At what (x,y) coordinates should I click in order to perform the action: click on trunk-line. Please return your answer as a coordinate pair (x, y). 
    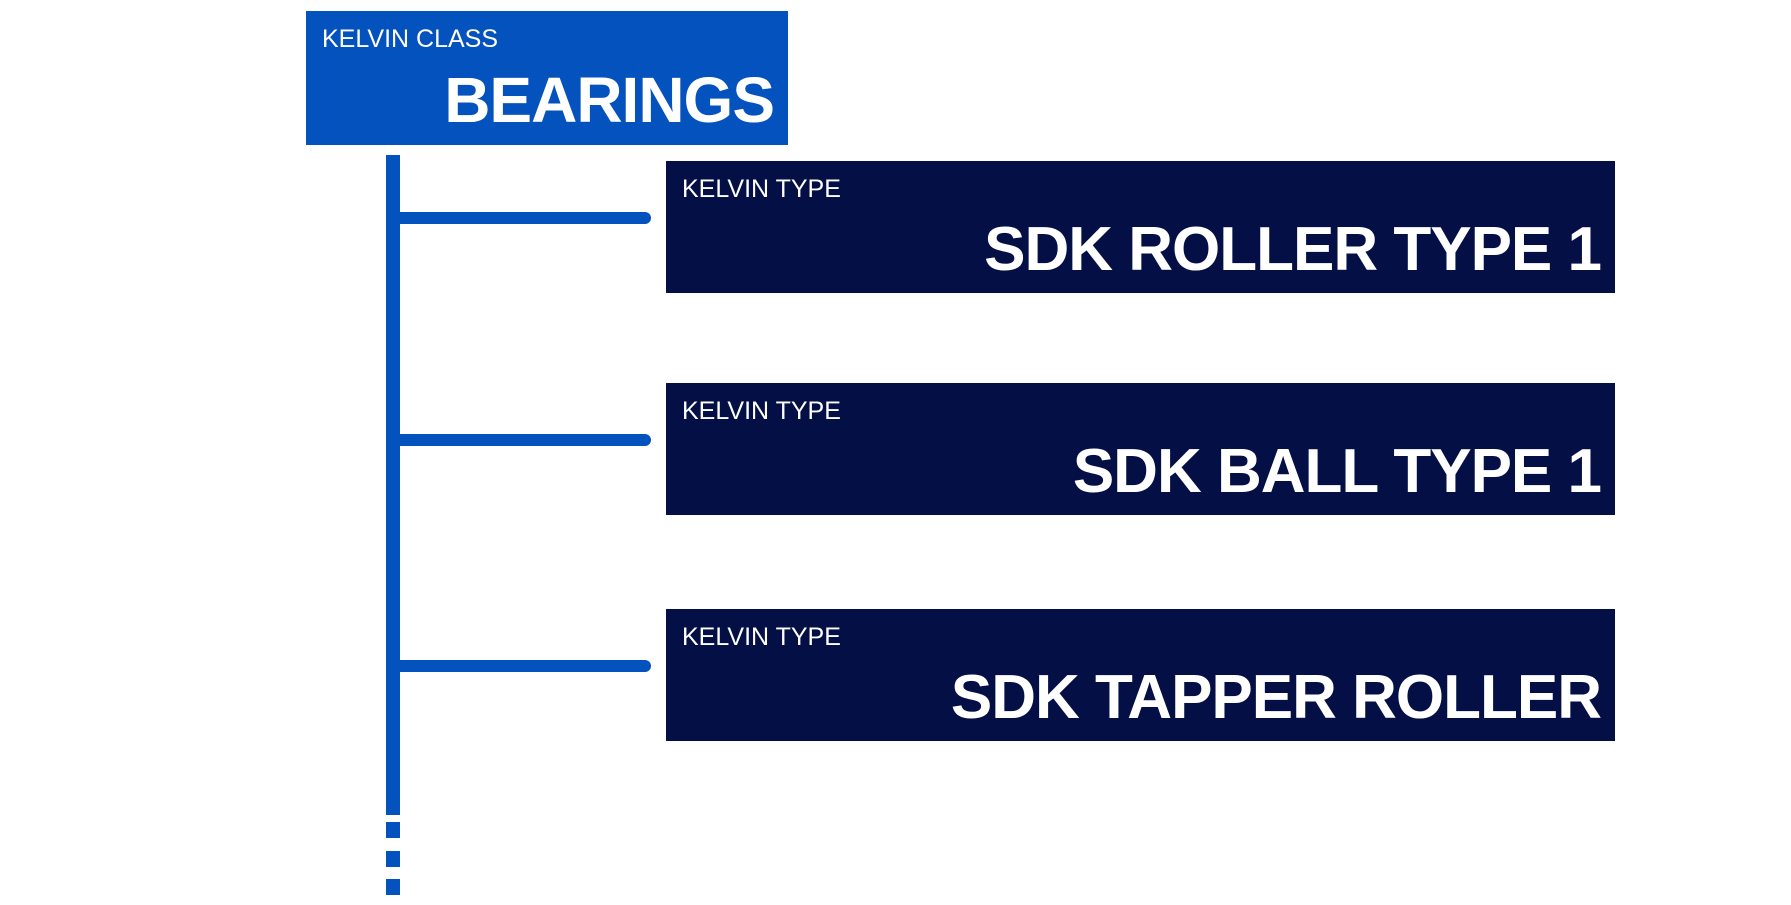
    Looking at the image, I should click on (393, 485).